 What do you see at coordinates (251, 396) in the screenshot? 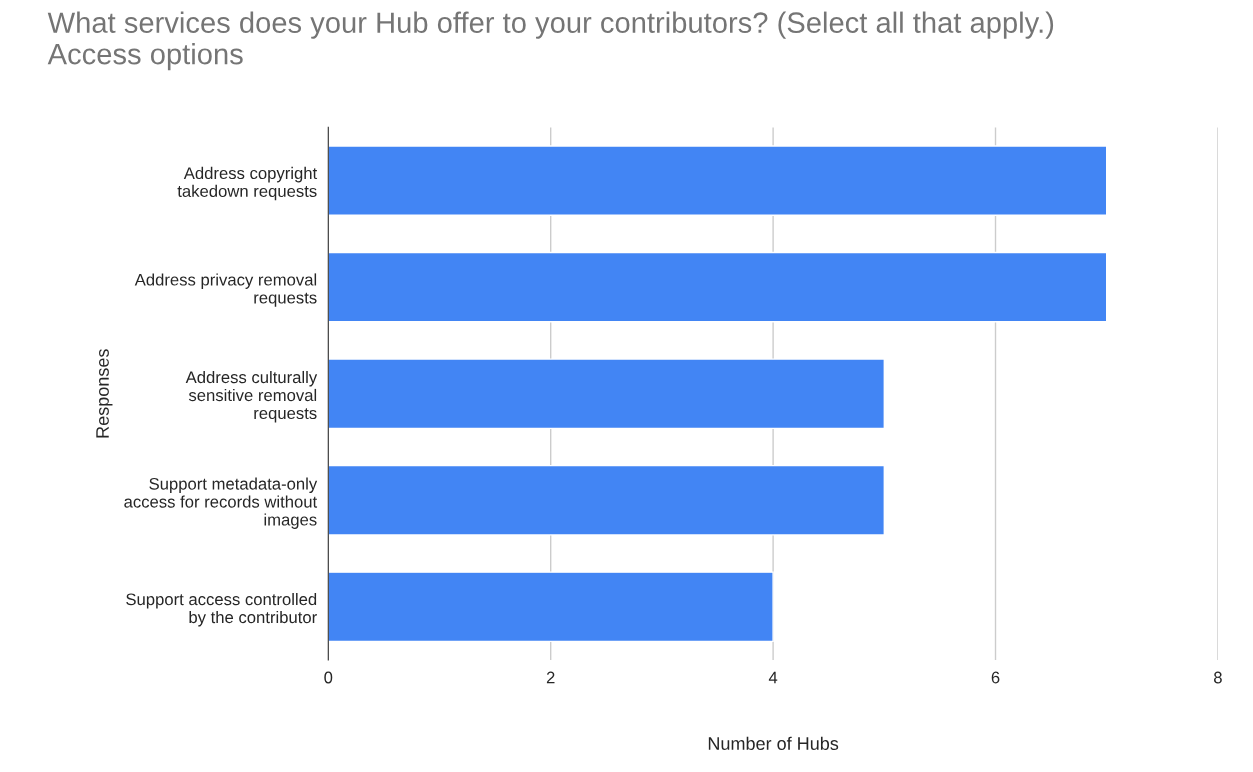
I see `y-tick-label: Address culturally sensitive removal requests` at bounding box center [251, 396].